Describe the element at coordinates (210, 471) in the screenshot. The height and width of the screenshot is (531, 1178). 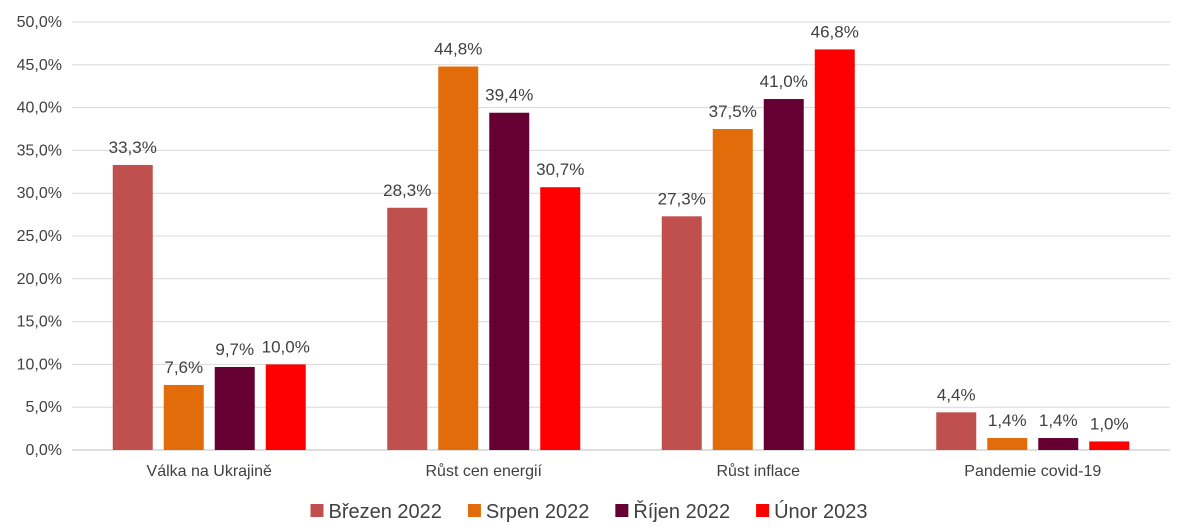
I see `x-category-label: Válka na Ukrajině` at that location.